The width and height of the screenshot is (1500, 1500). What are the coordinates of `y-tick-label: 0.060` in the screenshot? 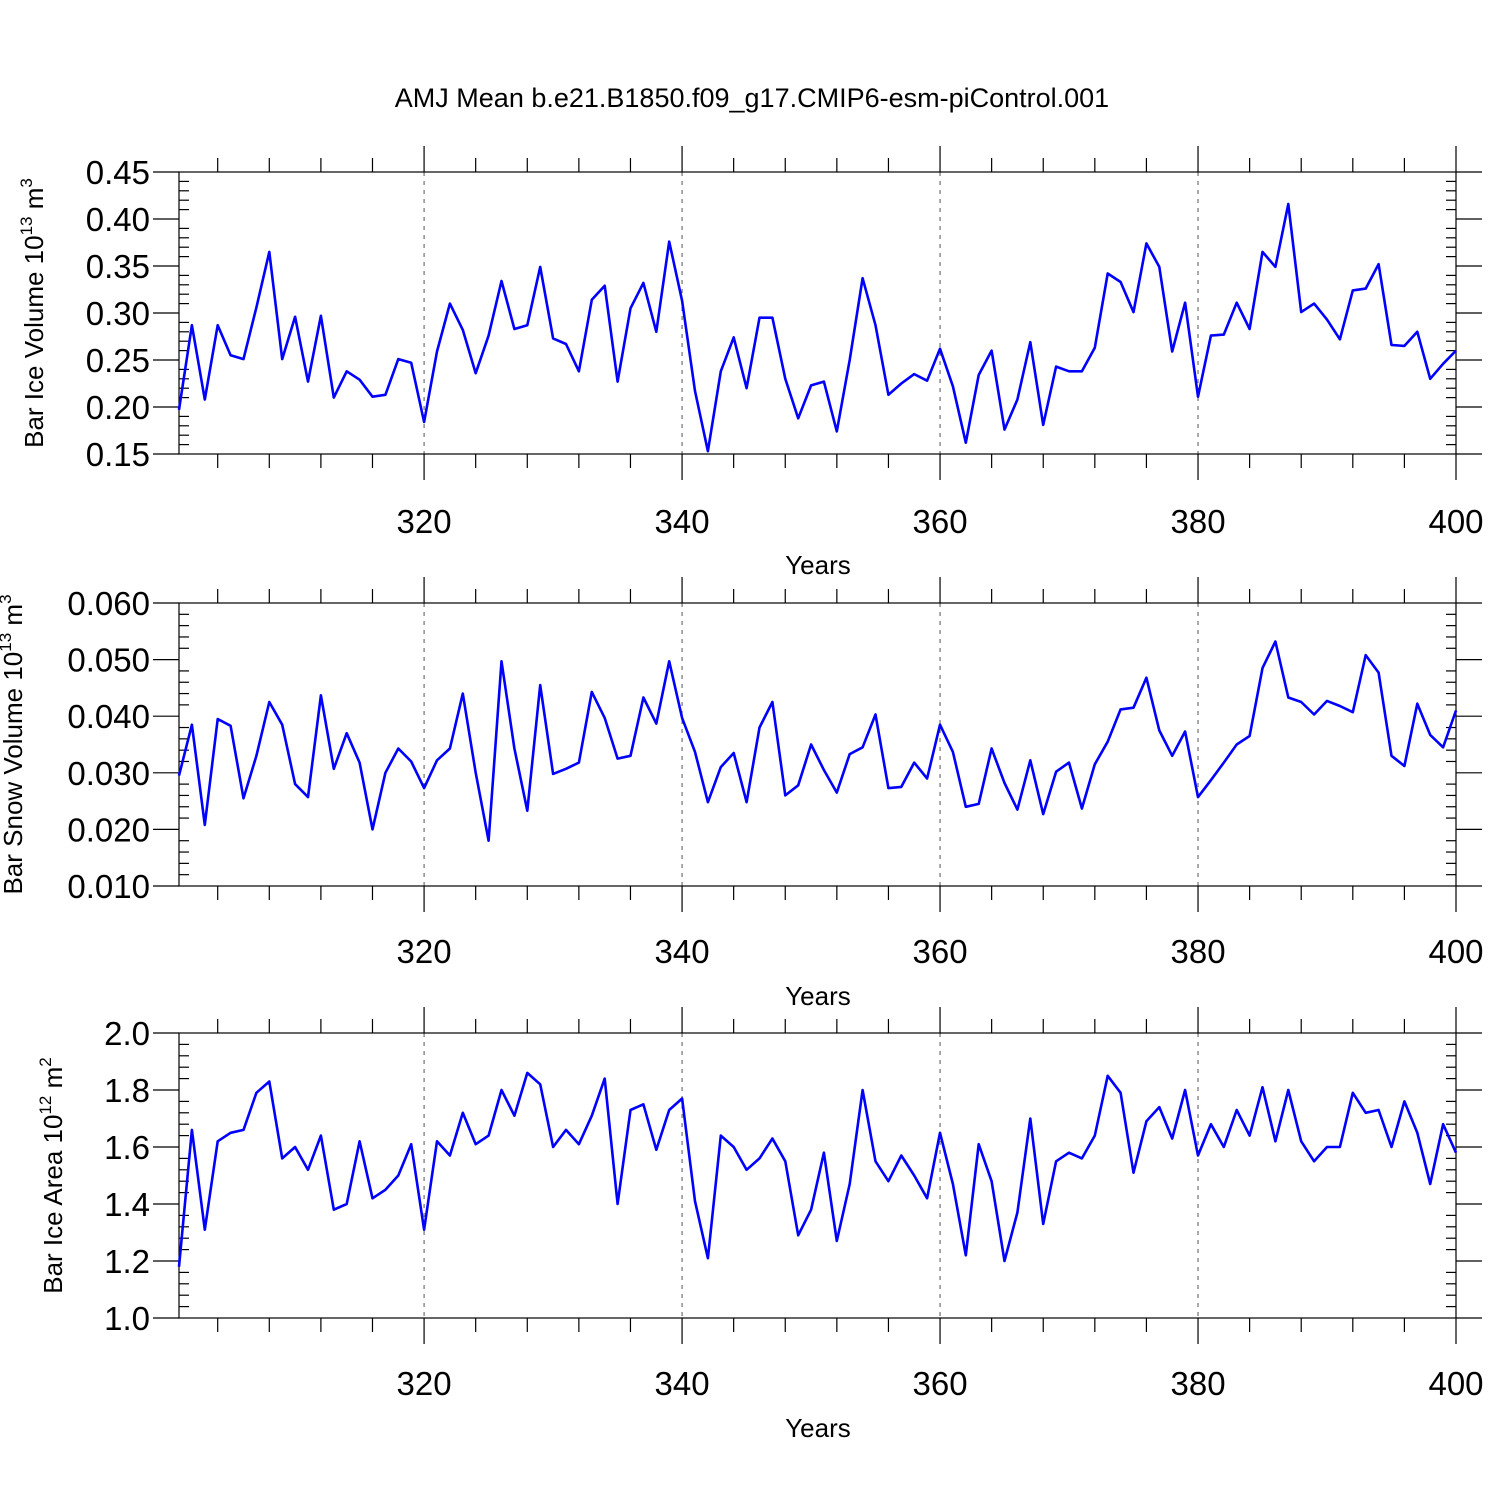 It's located at (108, 603).